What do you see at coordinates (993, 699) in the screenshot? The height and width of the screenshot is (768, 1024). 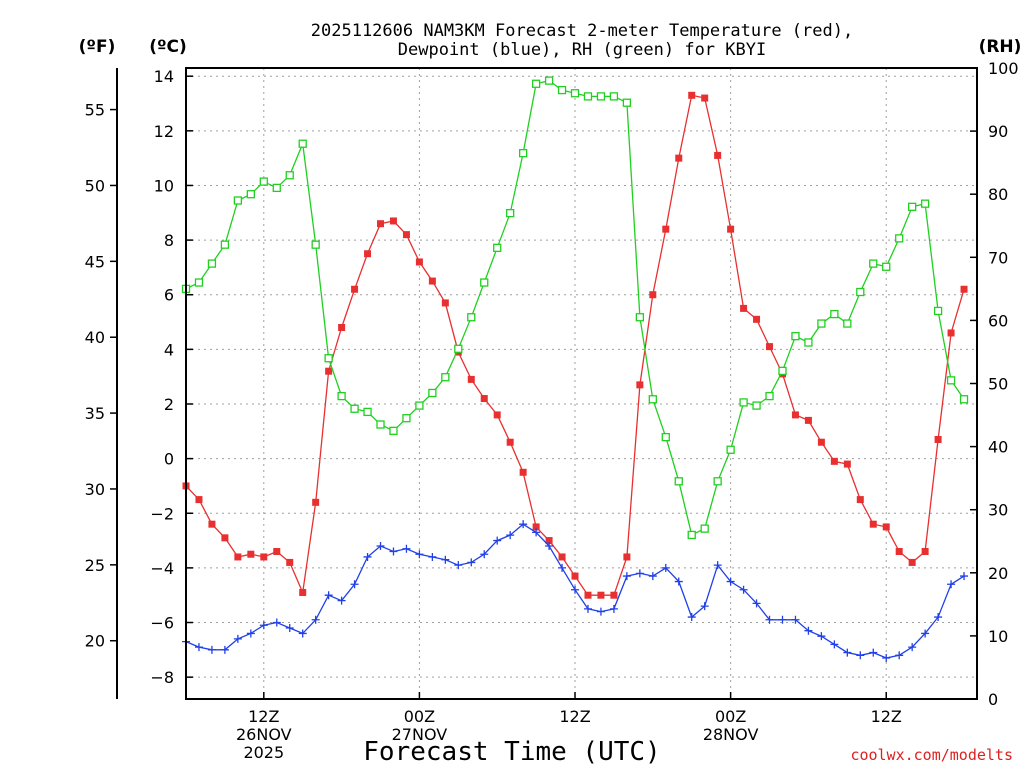 I see `rh-tick-label: 0` at bounding box center [993, 699].